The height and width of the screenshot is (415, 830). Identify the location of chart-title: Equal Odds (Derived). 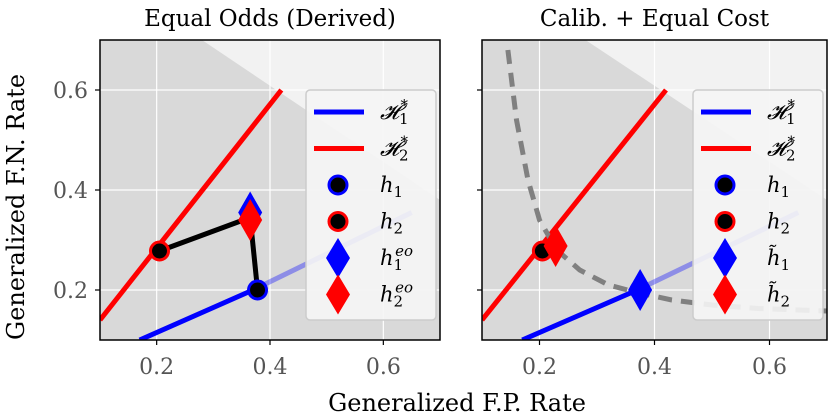
(270, 19).